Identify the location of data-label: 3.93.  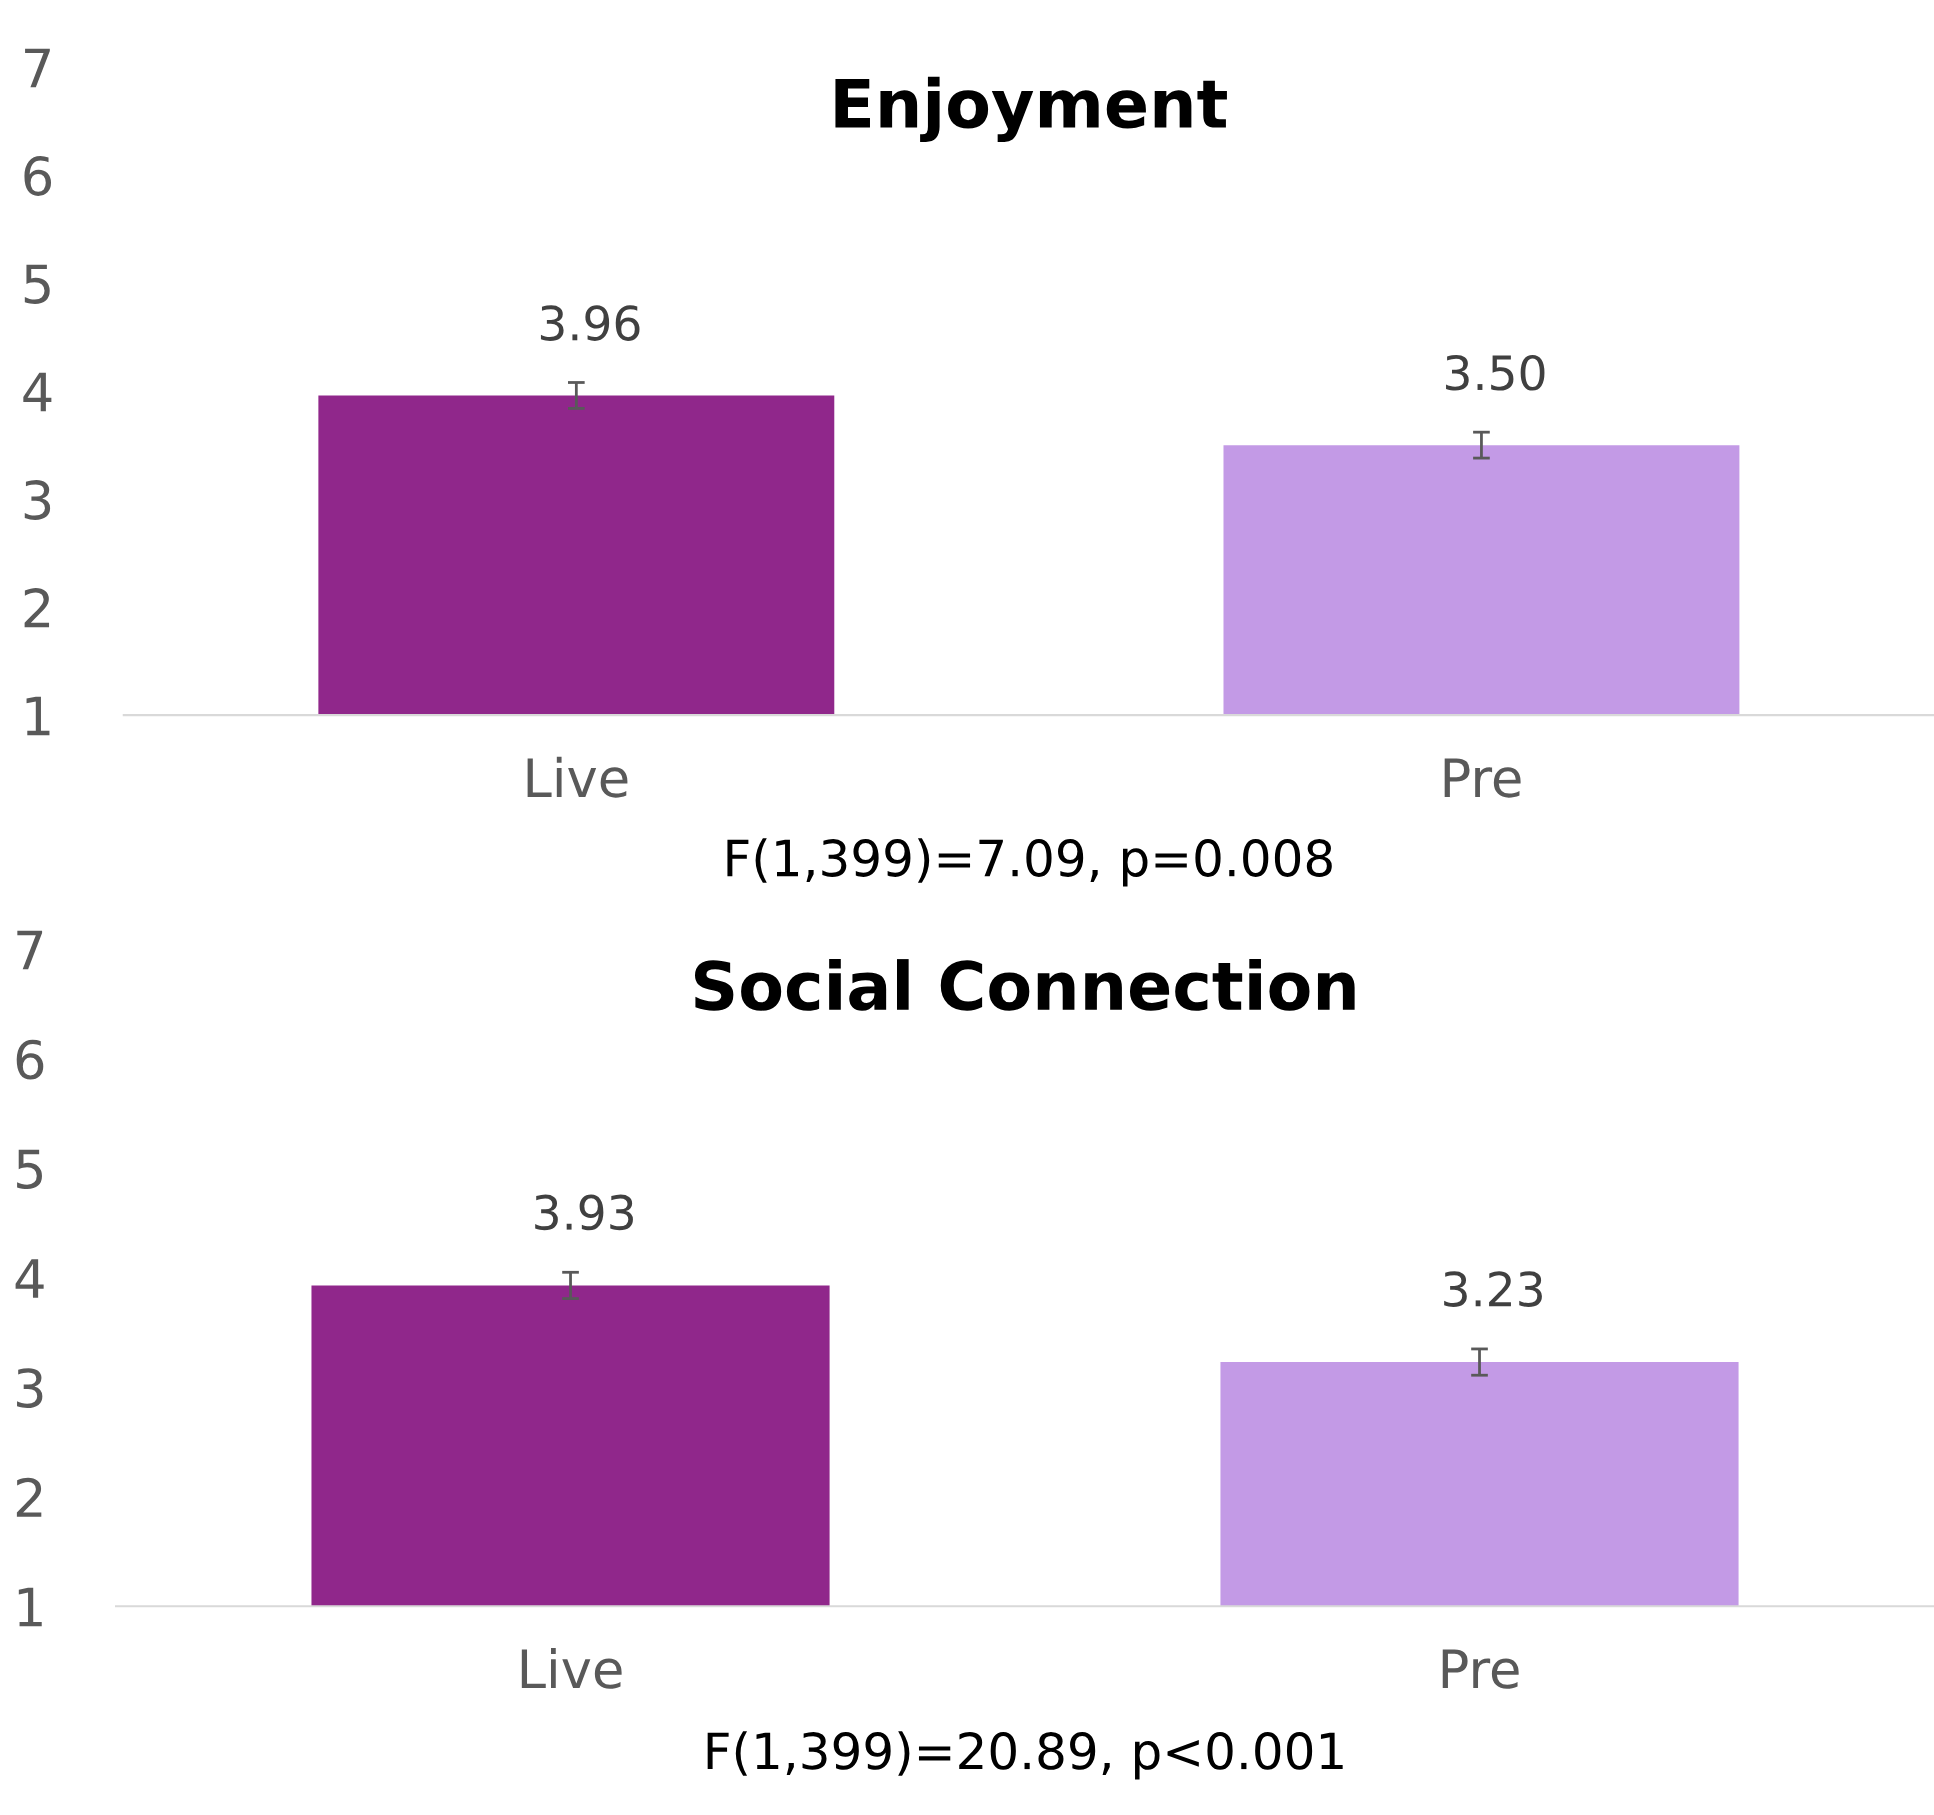
(584, 1212).